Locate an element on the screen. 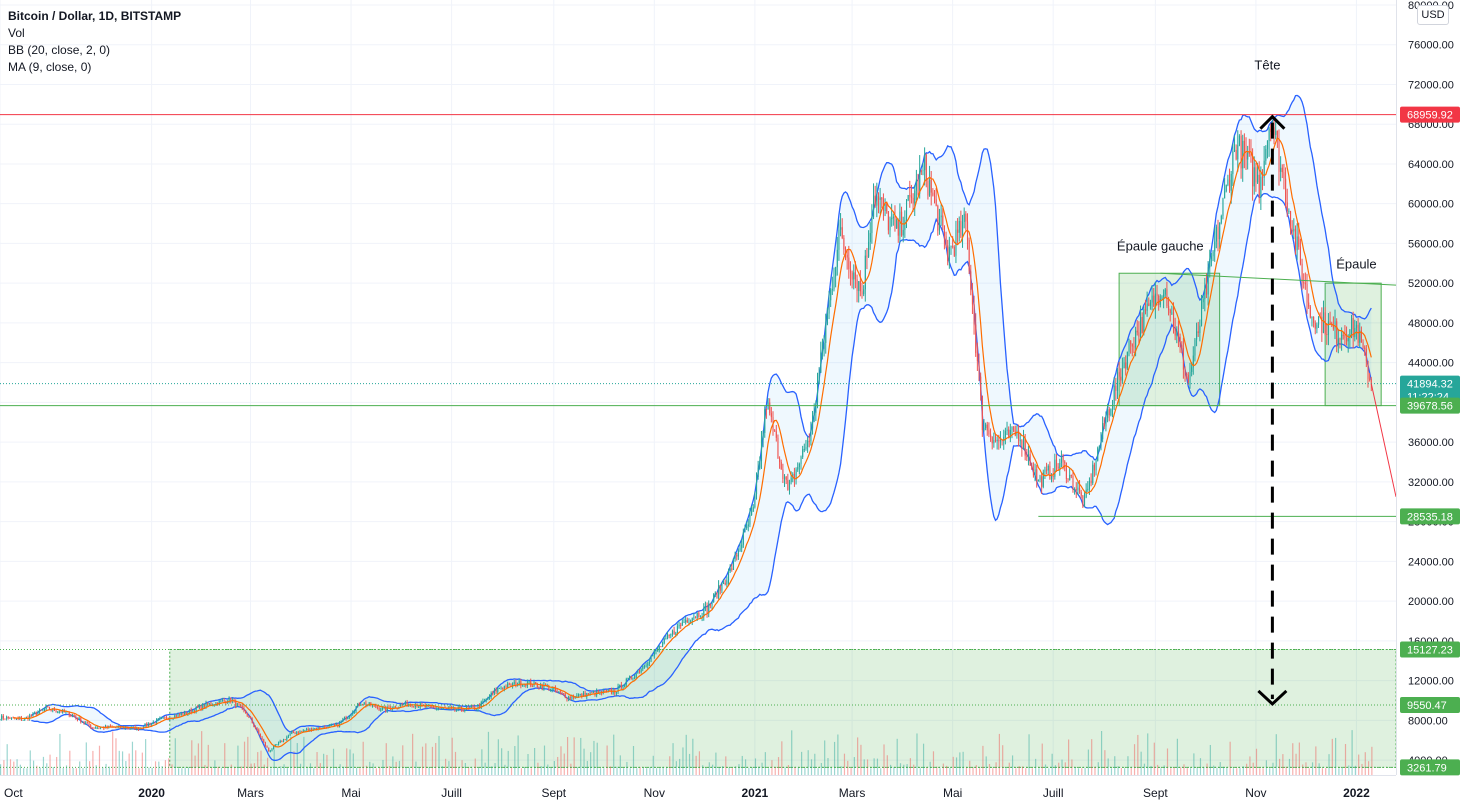 The height and width of the screenshot is (806, 1464). price-tick-label: 24000.00 is located at coordinates (1431, 562).